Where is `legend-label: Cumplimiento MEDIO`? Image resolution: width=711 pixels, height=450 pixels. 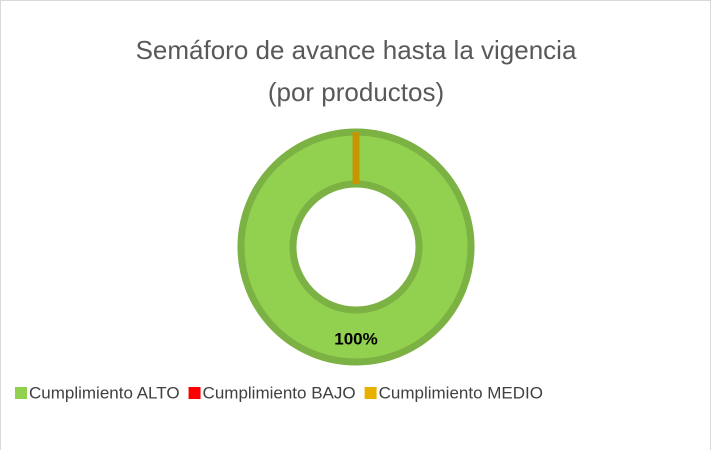 legend-label: Cumplimiento MEDIO is located at coordinates (461, 392).